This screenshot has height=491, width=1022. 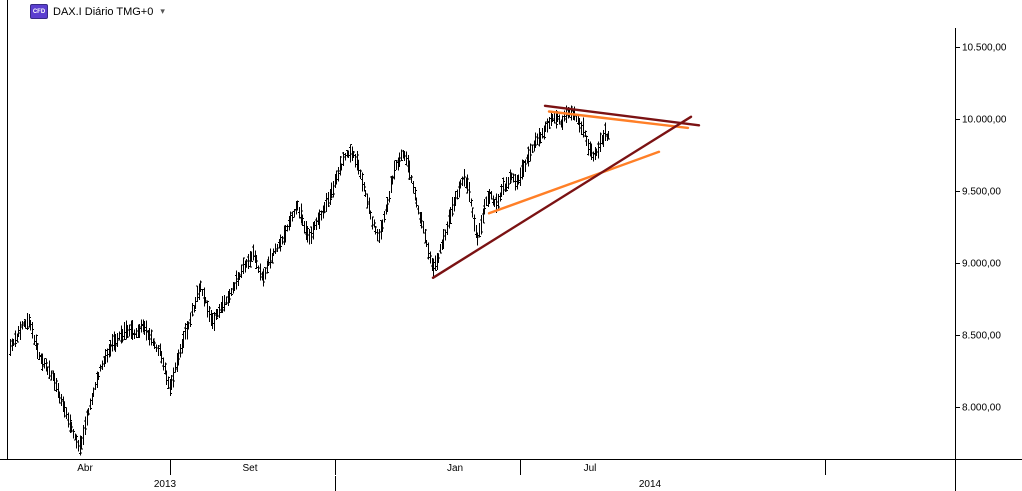 I want to click on x-axis-year-label: 2013, so click(x=165, y=484).